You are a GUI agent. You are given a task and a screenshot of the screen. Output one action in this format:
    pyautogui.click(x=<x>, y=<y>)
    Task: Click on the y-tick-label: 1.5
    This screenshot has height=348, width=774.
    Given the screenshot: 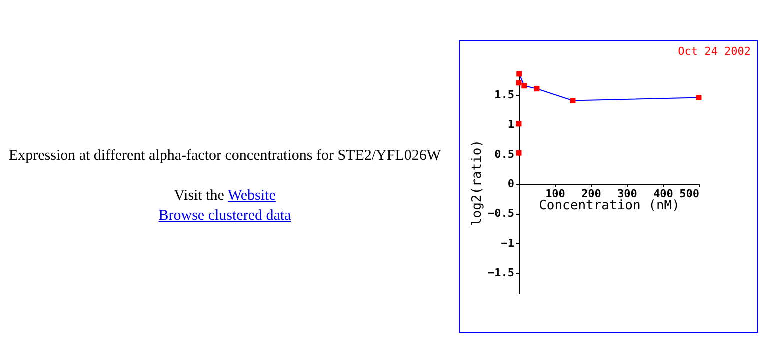 What is the action you would take?
    pyautogui.click(x=504, y=95)
    